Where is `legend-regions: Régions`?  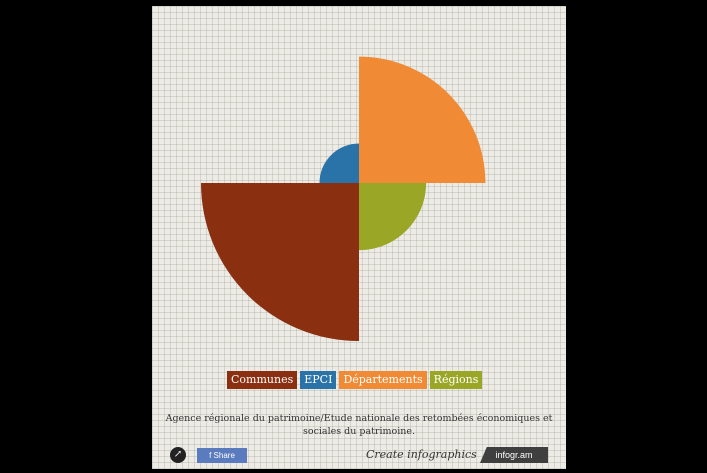
legend-regions: Régions is located at coordinates (456, 380).